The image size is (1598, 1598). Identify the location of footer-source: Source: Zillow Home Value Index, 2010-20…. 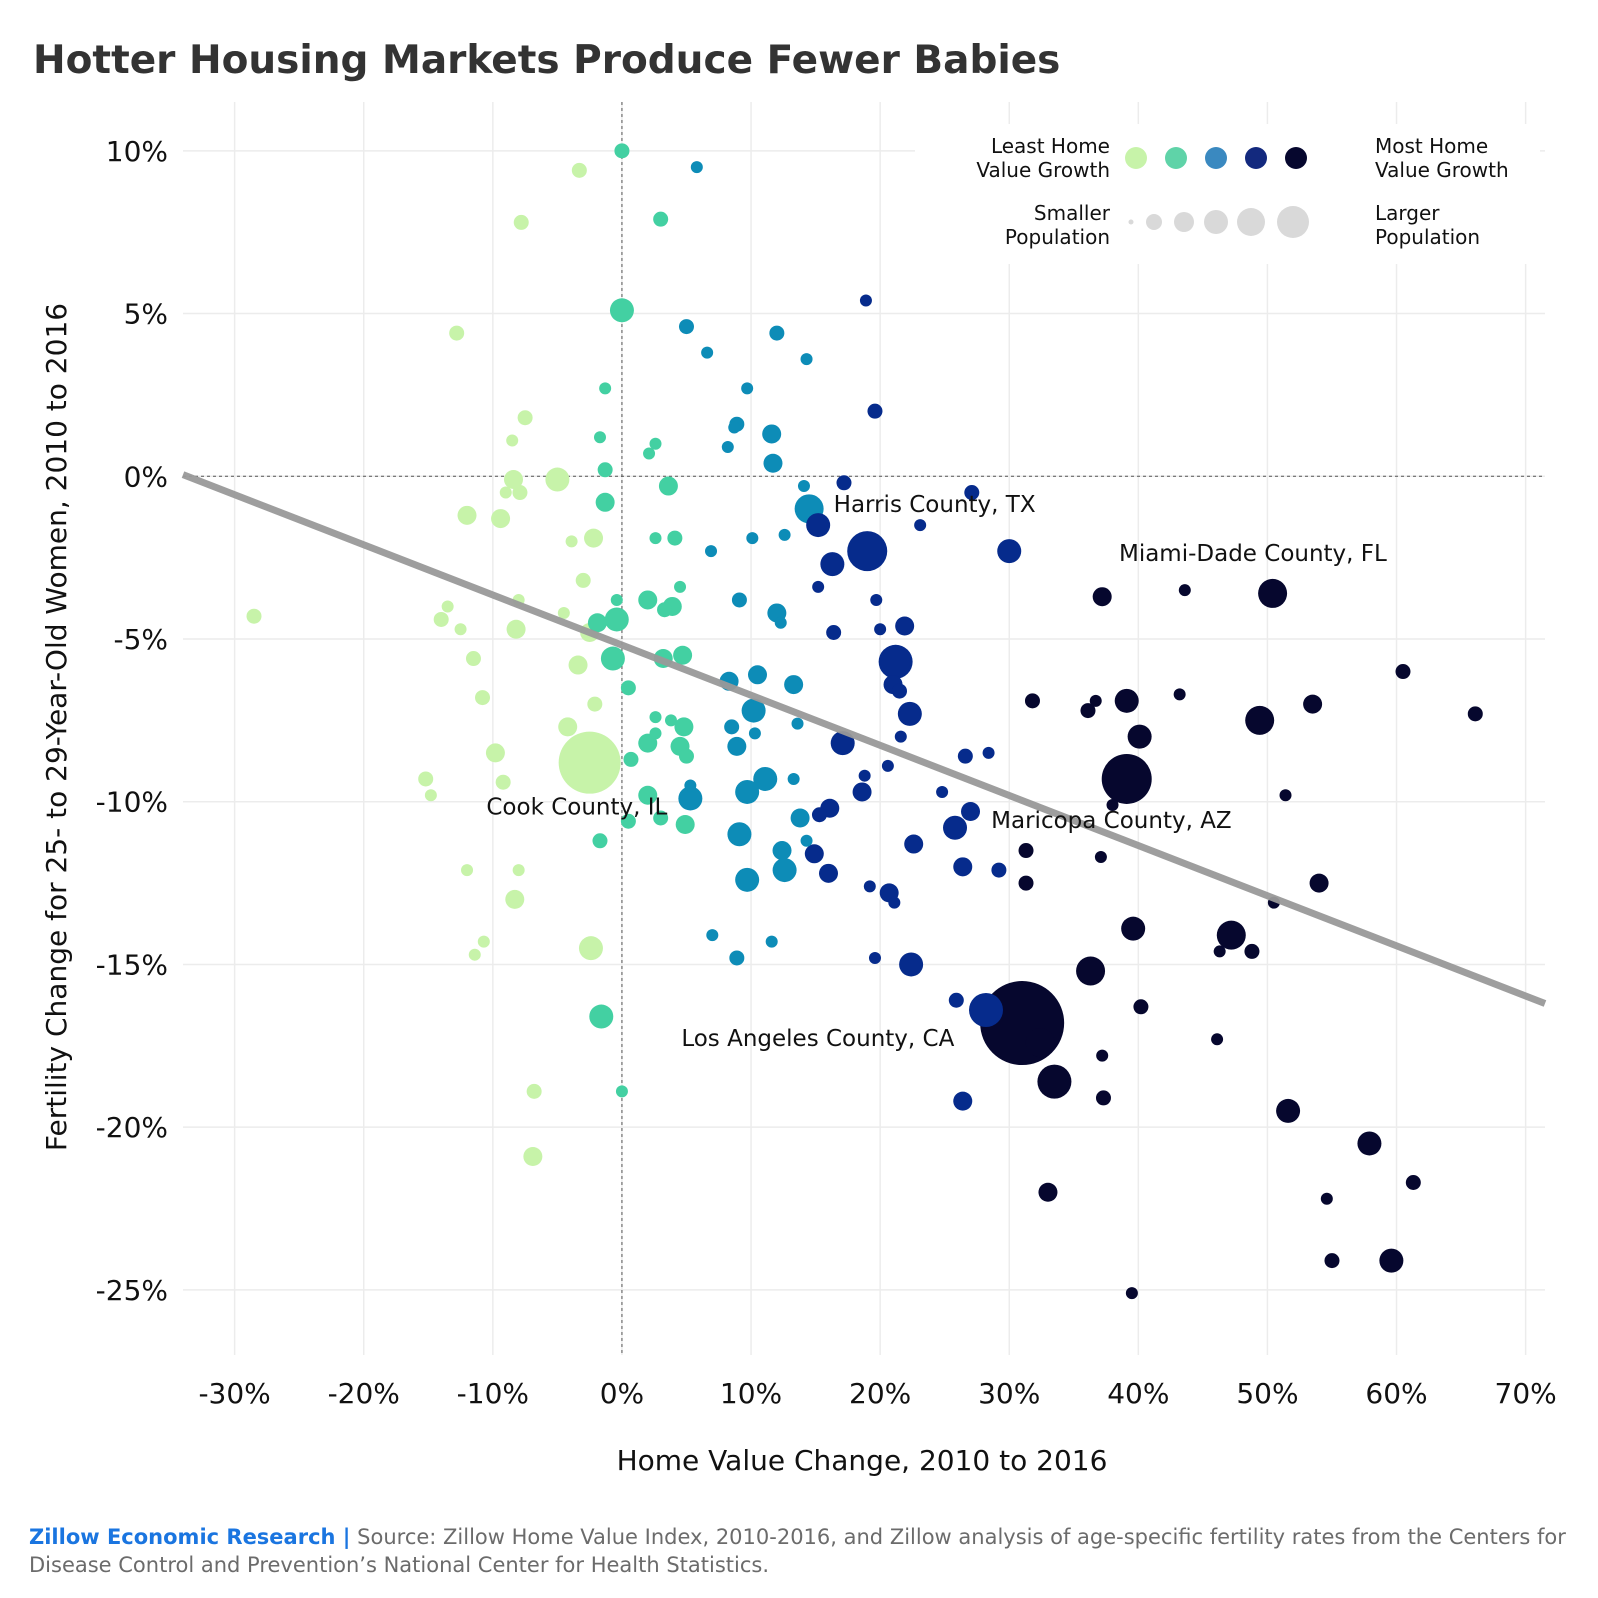
(797, 1551).